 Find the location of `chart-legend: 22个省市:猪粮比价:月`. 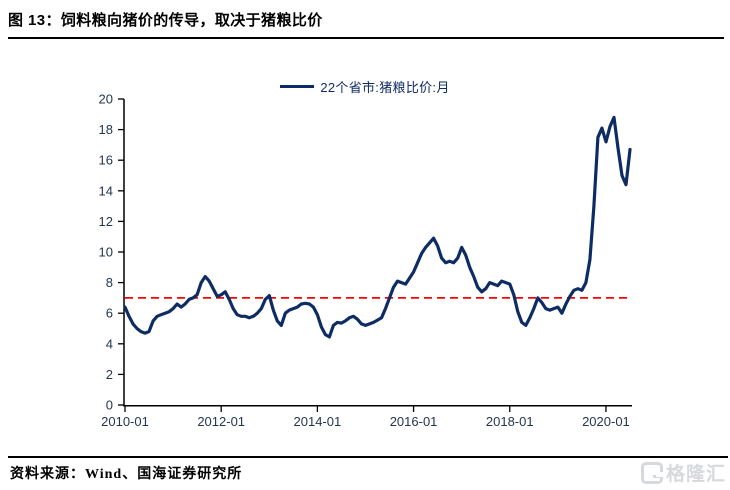

chart-legend: 22个省市:猪粮比价:月 is located at coordinates (365, 86).